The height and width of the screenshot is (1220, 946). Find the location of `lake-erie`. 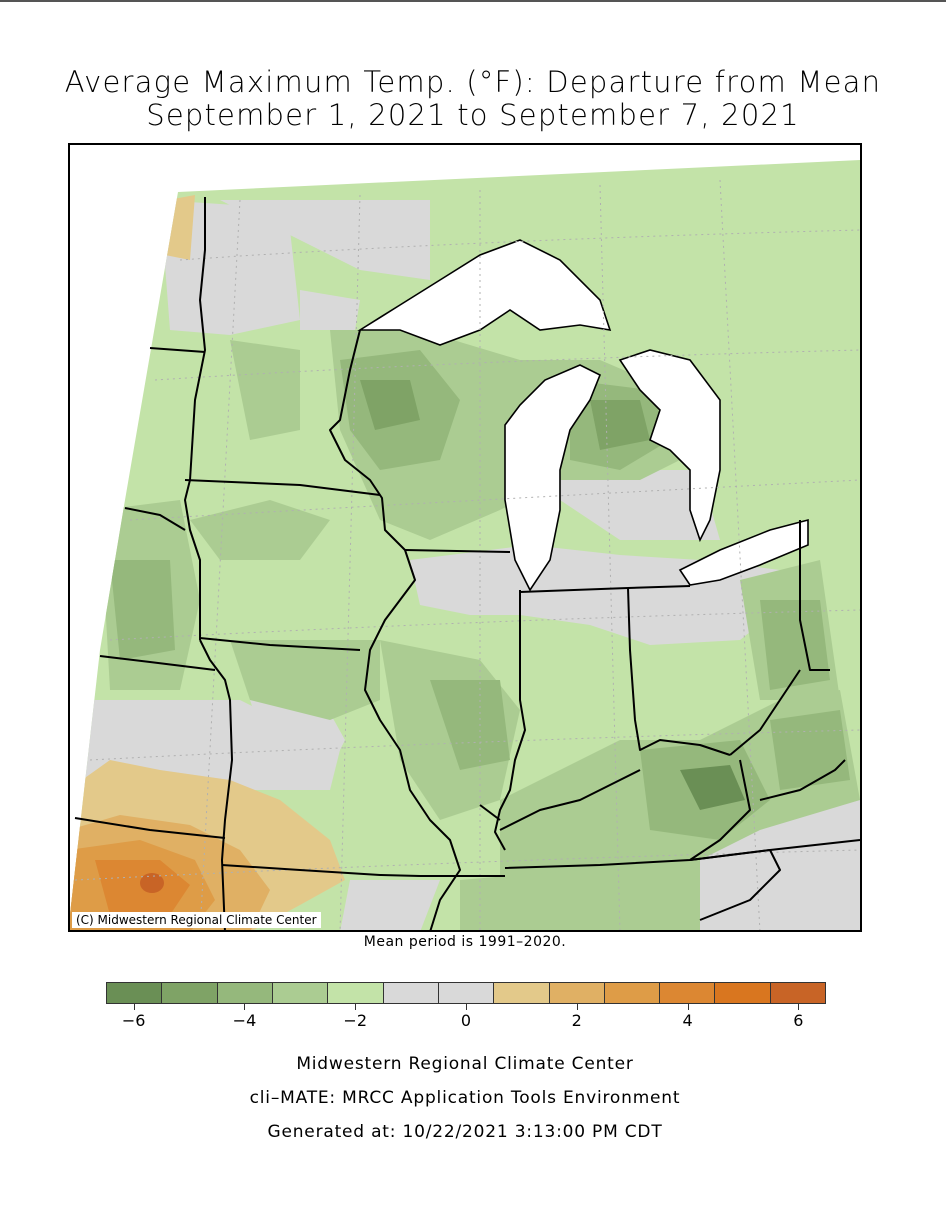

lake-erie is located at coordinates (743, 552).